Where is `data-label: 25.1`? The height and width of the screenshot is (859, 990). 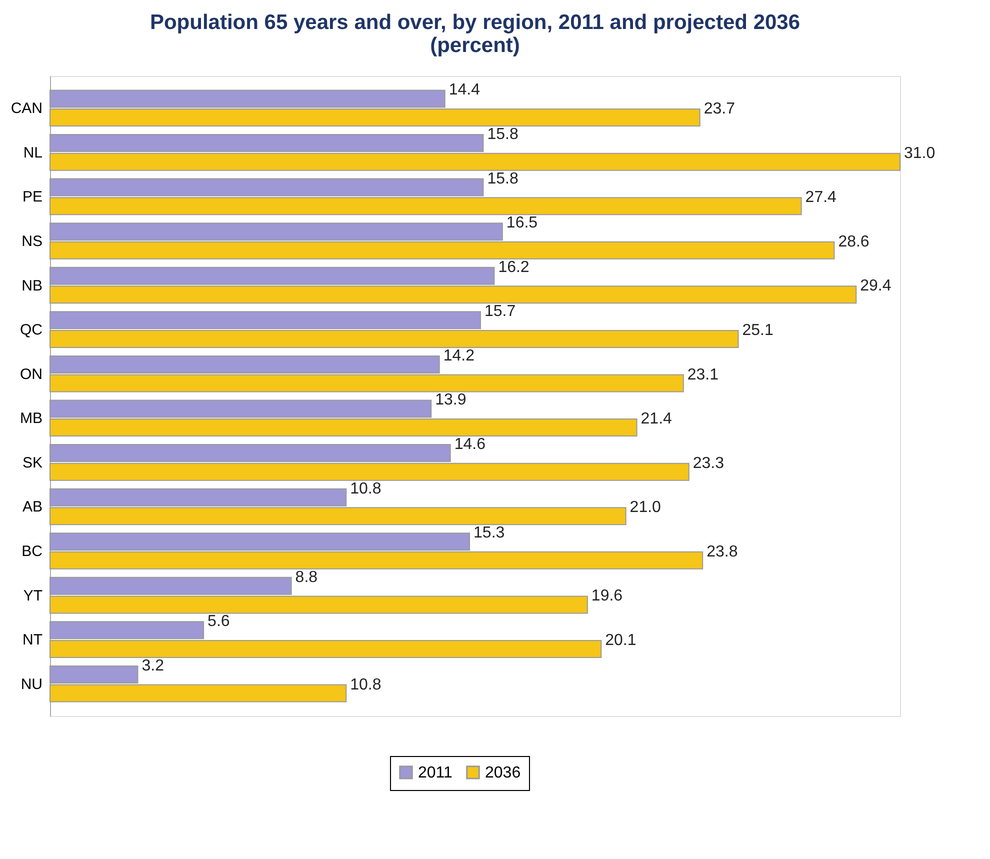
data-label: 25.1 is located at coordinates (758, 330).